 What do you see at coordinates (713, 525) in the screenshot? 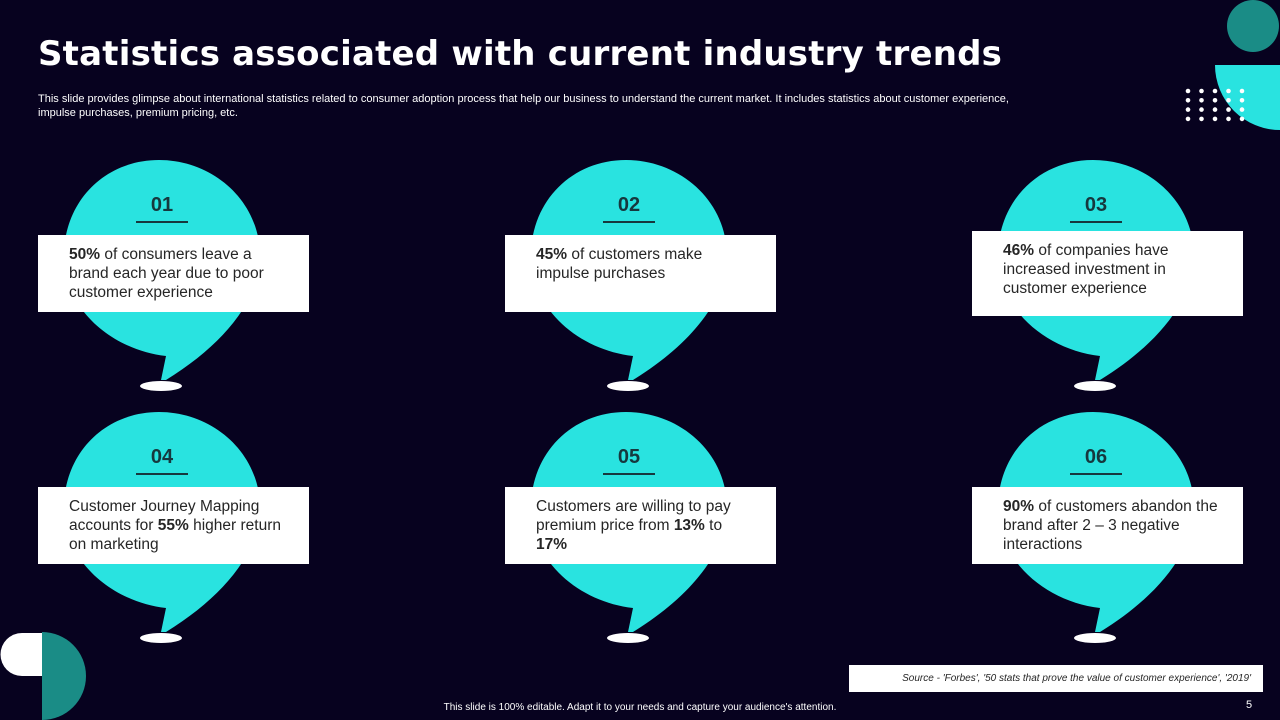
I see `stat-text-part: to` at bounding box center [713, 525].